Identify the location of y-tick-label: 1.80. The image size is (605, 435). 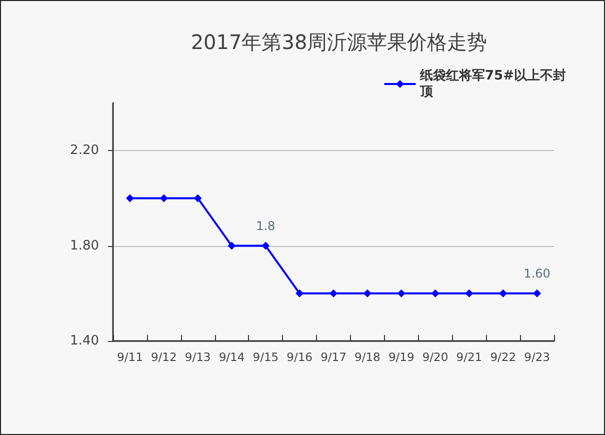
(84, 246).